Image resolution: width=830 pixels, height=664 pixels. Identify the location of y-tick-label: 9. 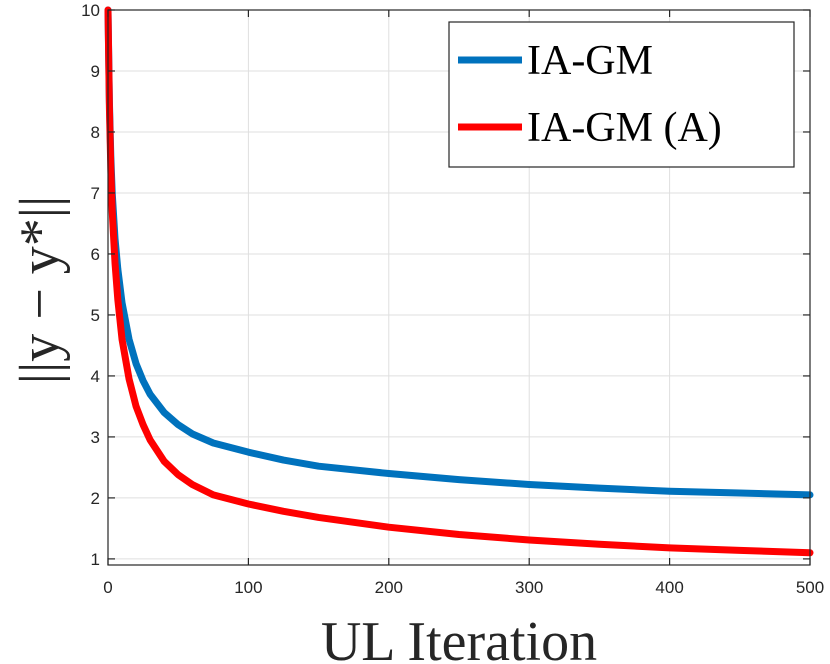
(95, 71).